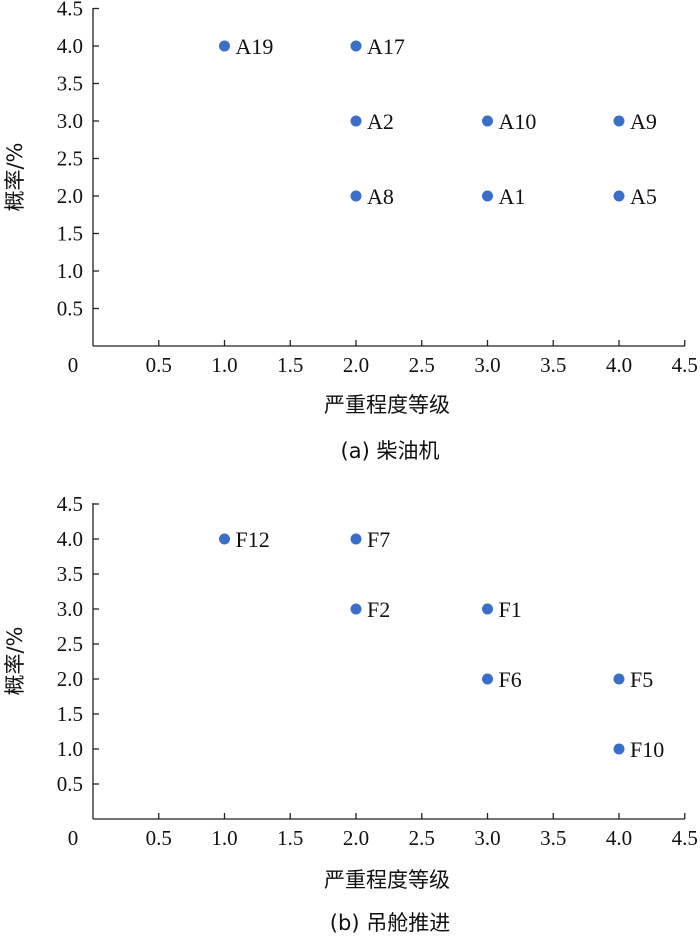 The height and width of the screenshot is (937, 700). What do you see at coordinates (390, 923) in the screenshot?
I see `panel-caption: (b) 吊舱推进` at bounding box center [390, 923].